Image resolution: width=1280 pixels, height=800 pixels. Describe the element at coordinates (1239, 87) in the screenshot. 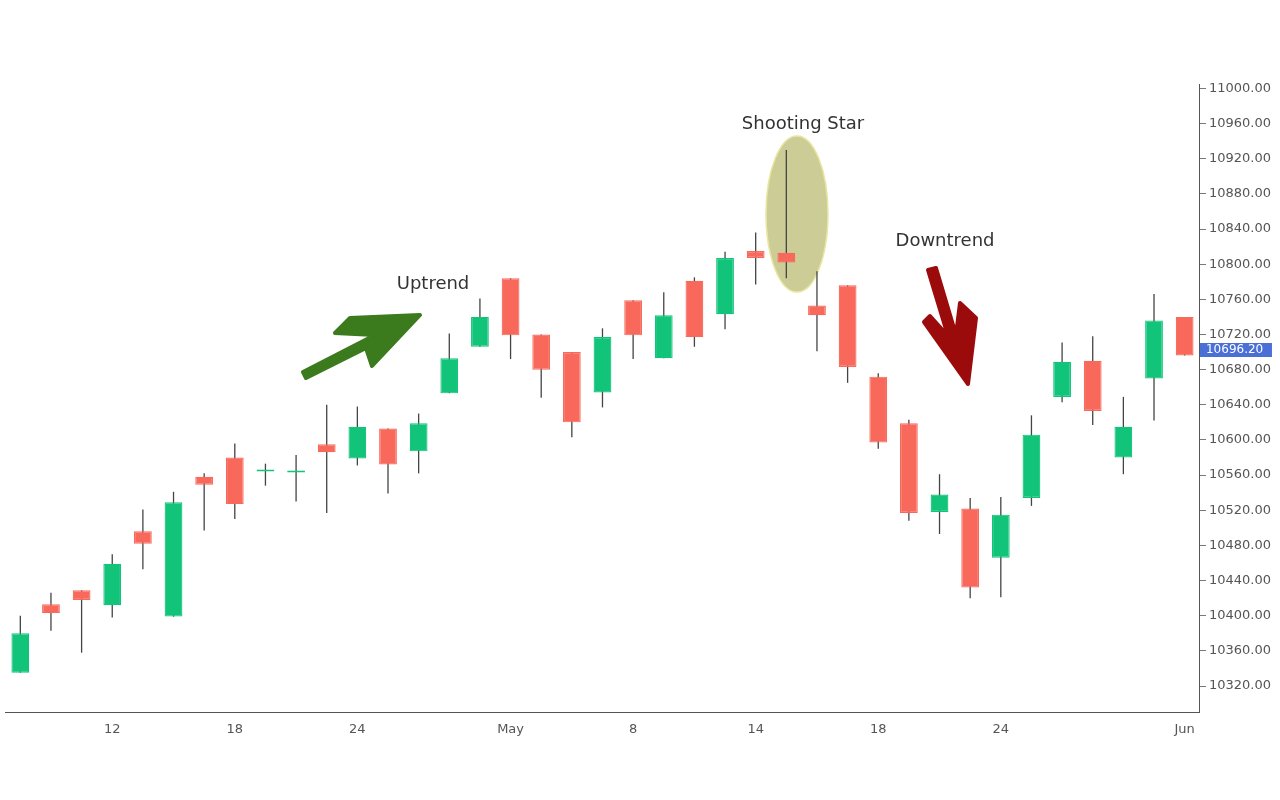

I see `y-tick-label: 11000.00` at that location.